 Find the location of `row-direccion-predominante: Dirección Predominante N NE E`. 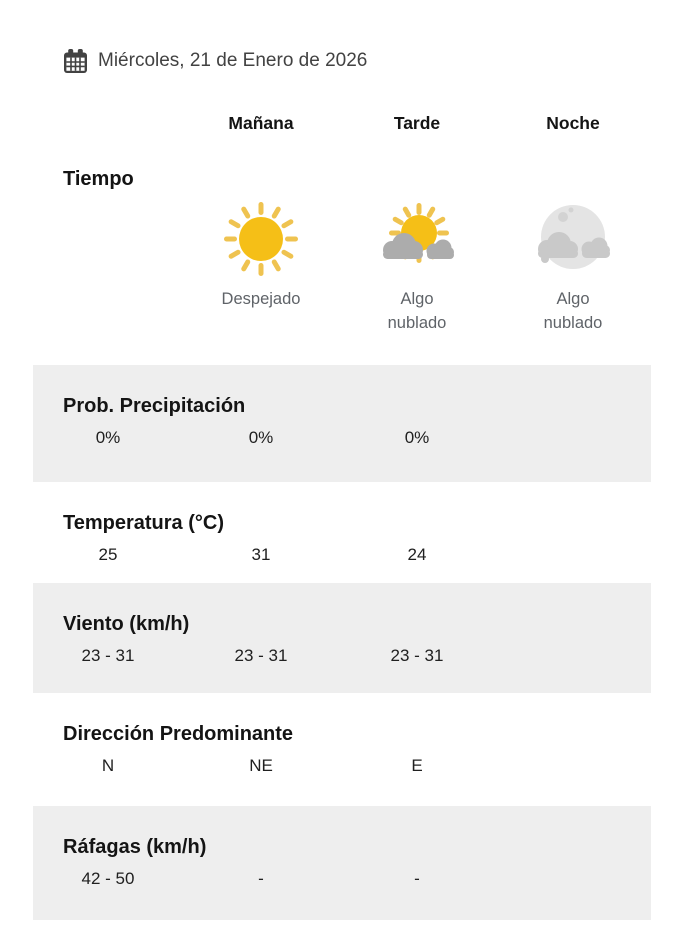

row-direccion-predominante: Dirección Predominante N NE E is located at coordinates (342, 749).